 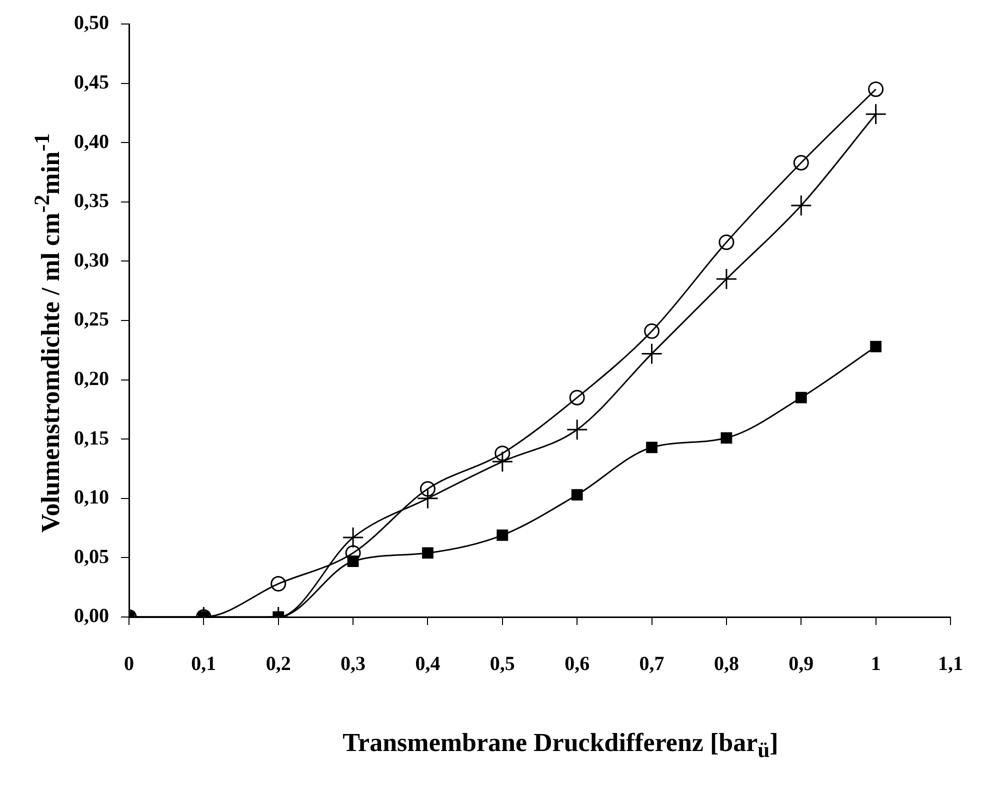 I want to click on y-tick-label: 0,25, so click(x=91, y=319).